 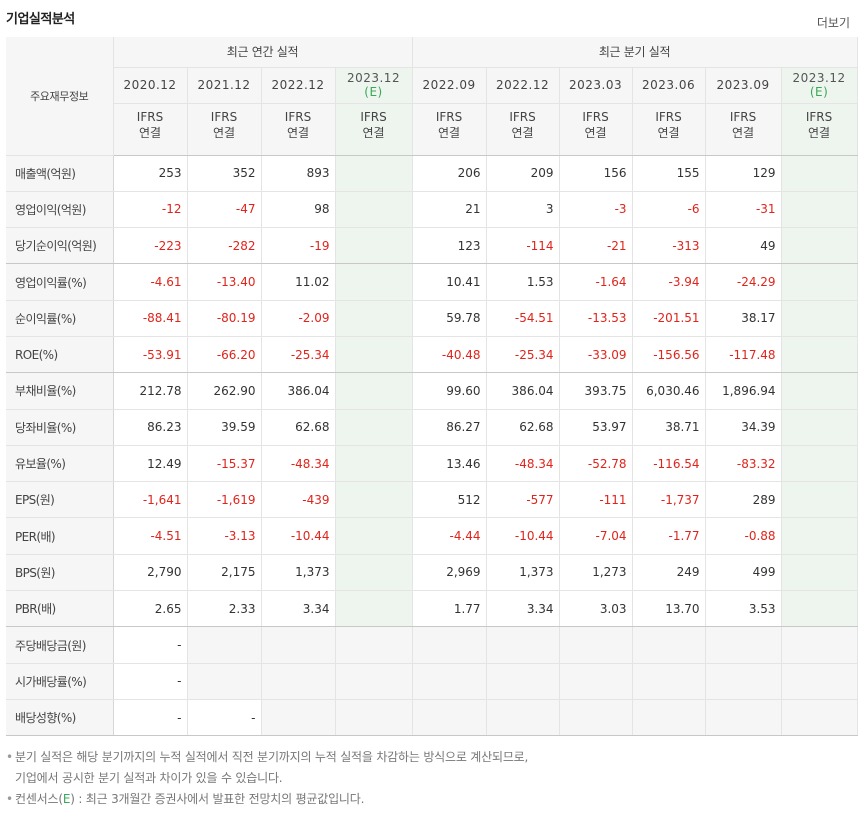 I want to click on table-cell: -313, so click(x=669, y=246).